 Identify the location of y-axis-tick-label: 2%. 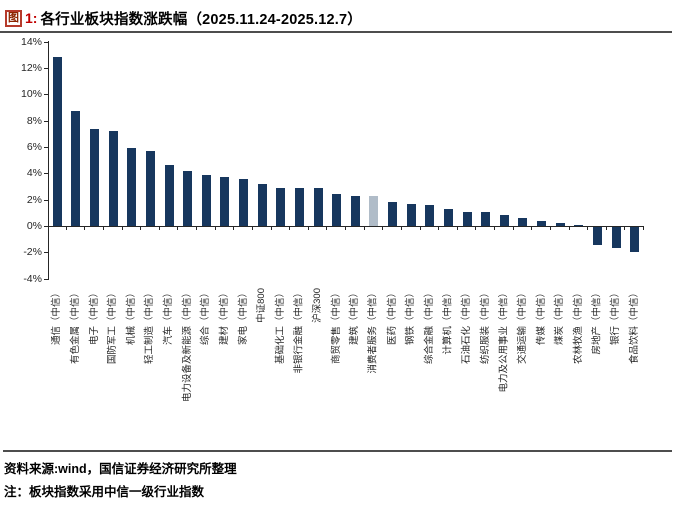
(34, 199).